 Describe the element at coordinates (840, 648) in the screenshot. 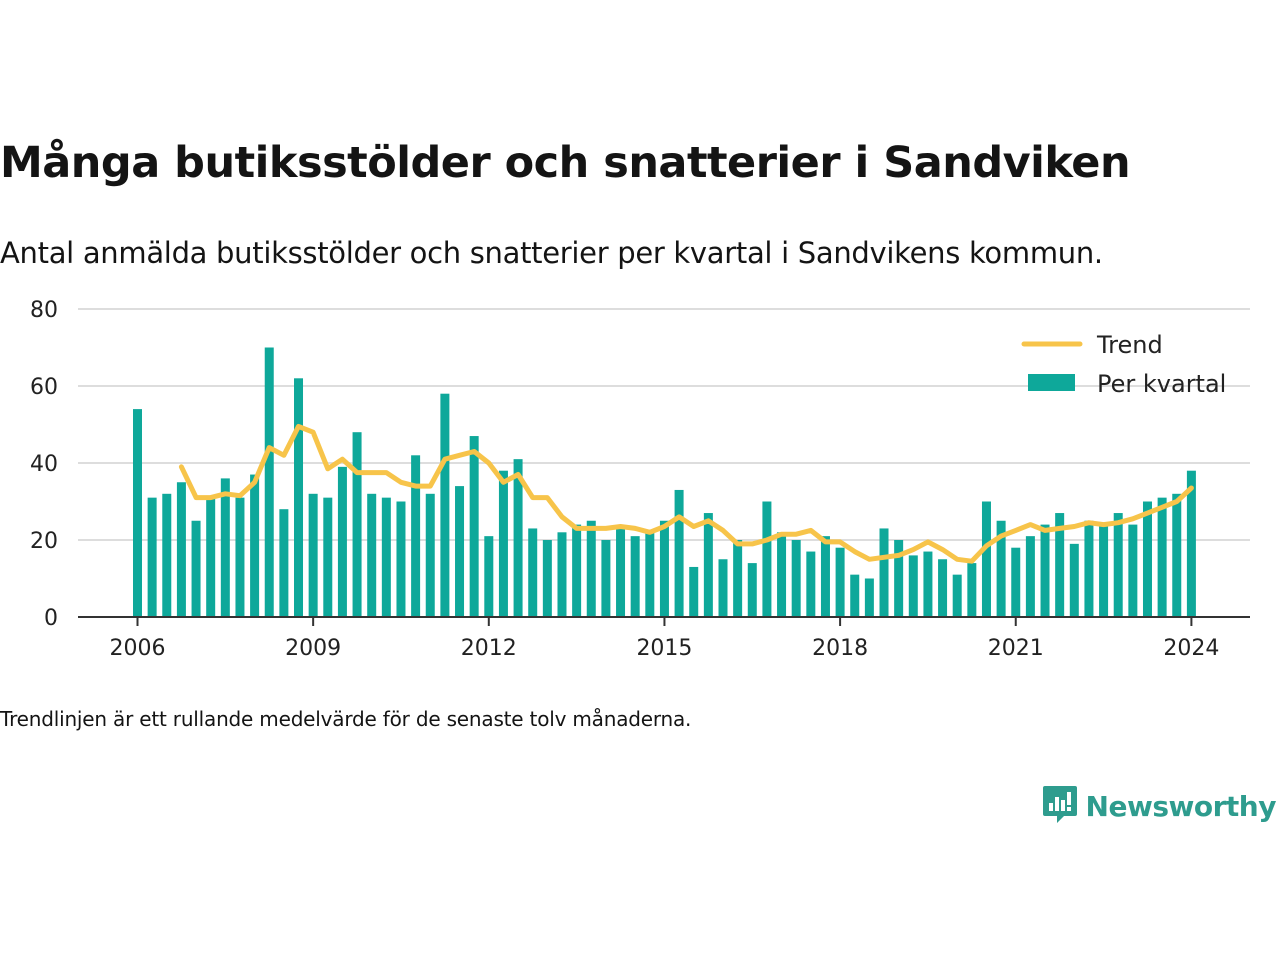

I see `x-tick-label: 2018` at that location.